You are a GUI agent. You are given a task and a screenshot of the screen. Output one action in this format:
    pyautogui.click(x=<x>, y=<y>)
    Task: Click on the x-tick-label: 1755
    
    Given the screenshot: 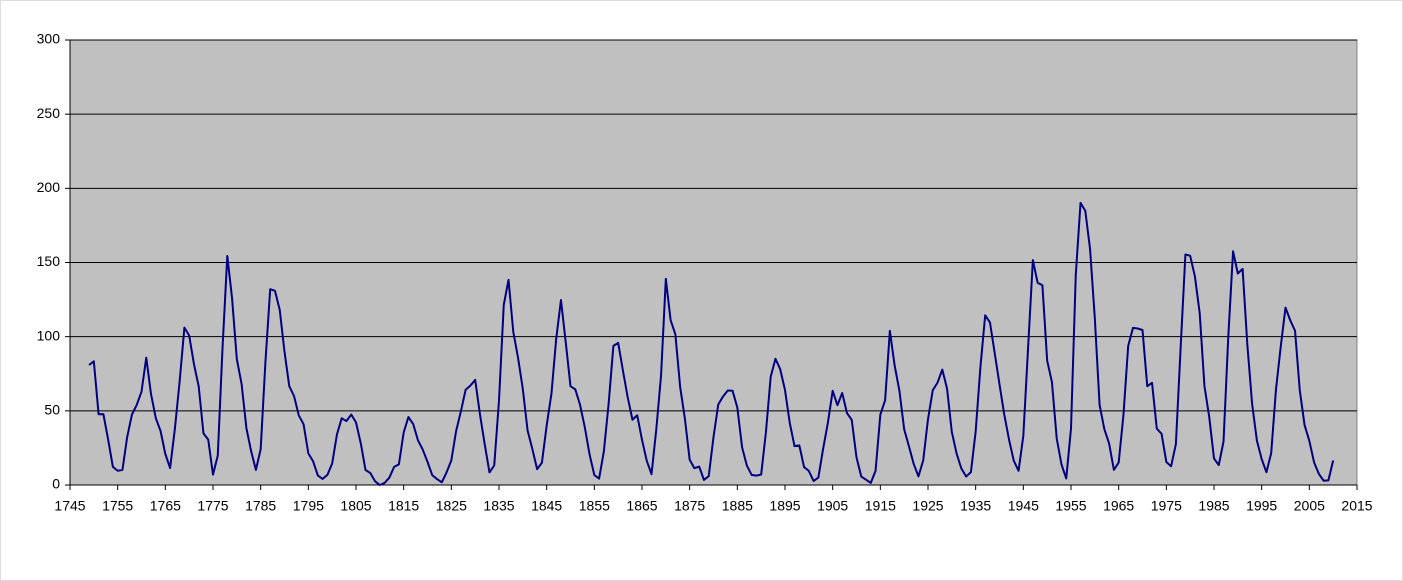 What is the action you would take?
    pyautogui.click(x=117, y=506)
    